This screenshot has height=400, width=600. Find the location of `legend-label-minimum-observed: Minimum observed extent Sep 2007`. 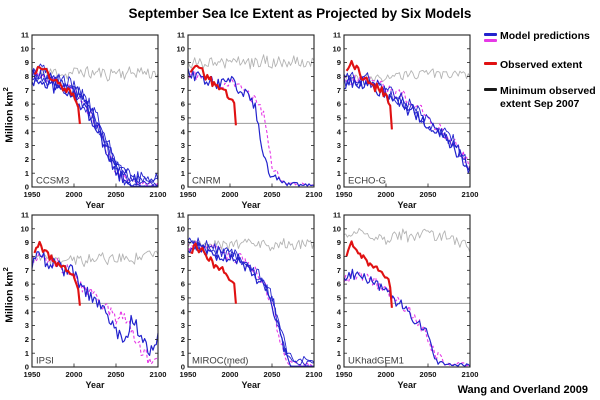

legend-label-minimum-observed: Minimum observed extent Sep 2007 is located at coordinates (548, 97).